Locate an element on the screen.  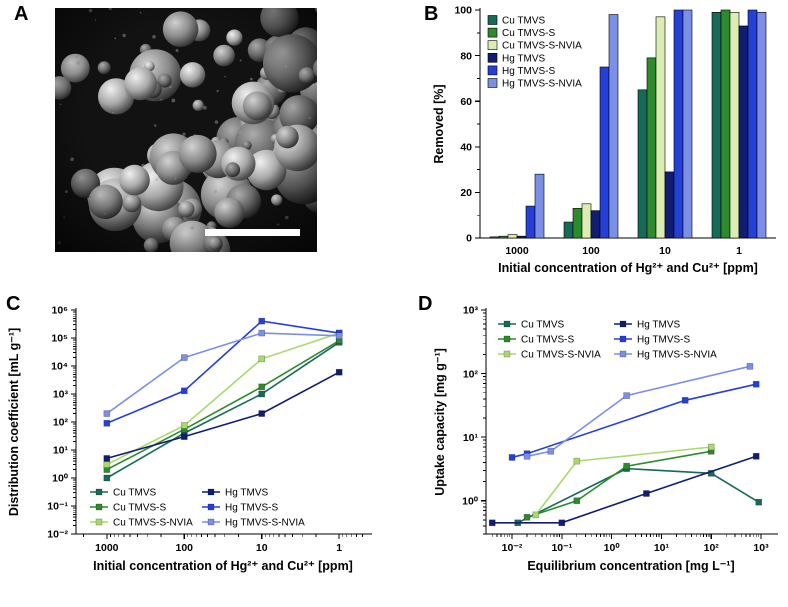
y-tick-label: 10⁴ is located at coordinates (59, 367).